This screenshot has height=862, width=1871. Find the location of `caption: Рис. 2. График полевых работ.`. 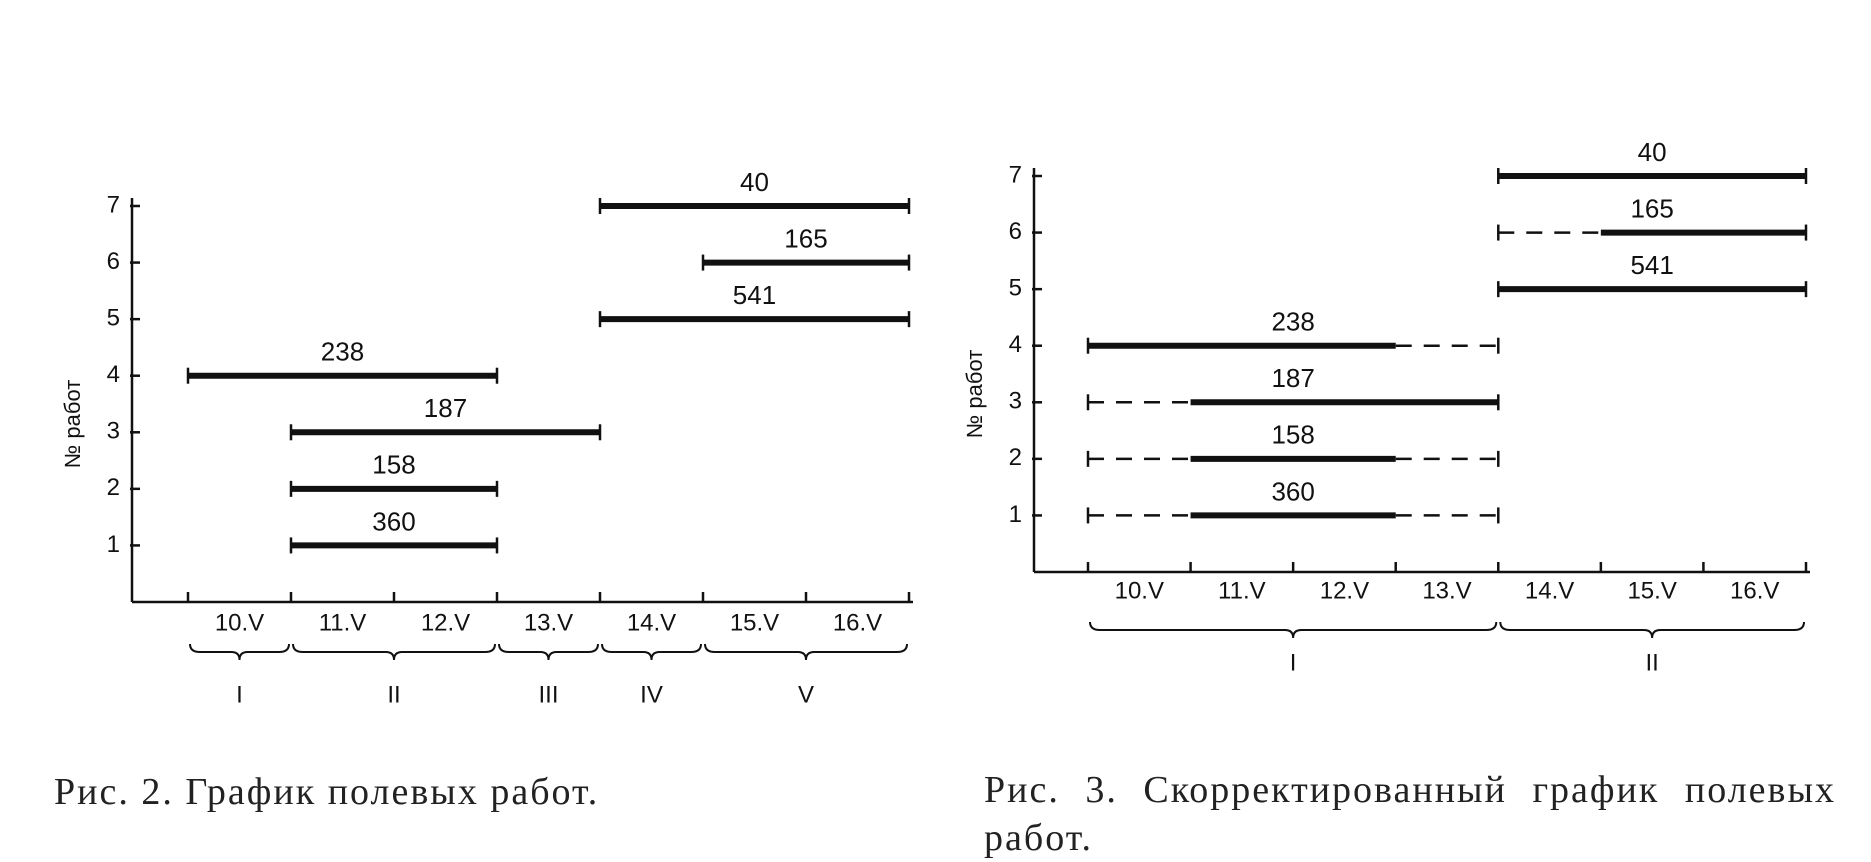

caption: Рис. 2. График полевых работ. is located at coordinates (327, 792).